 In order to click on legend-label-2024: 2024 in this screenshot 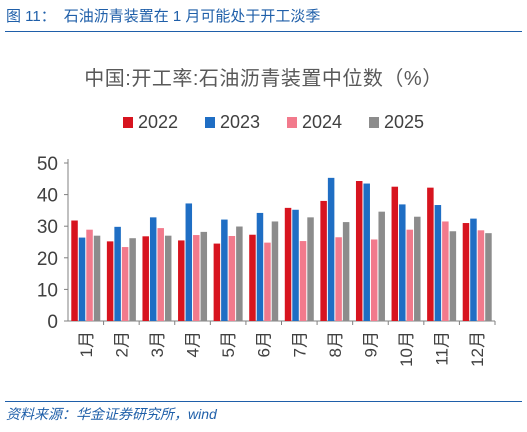, I will do `click(322, 122)`.